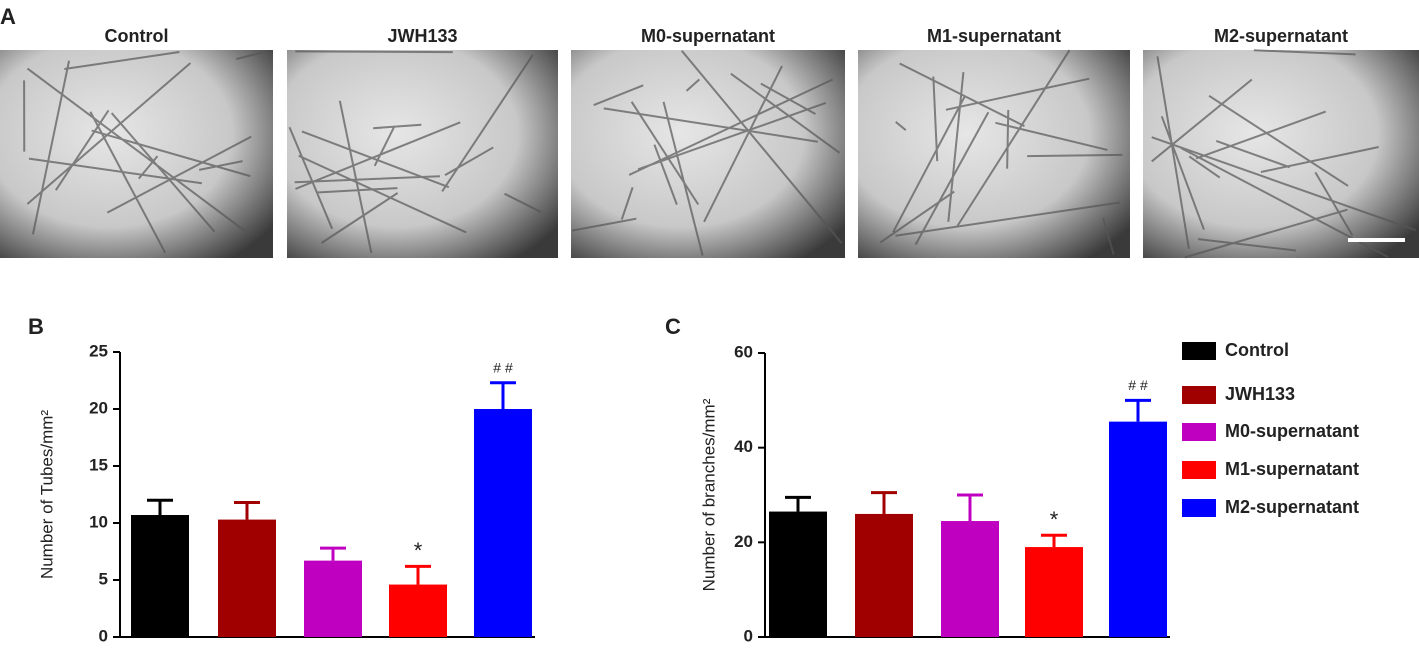 This screenshot has width=1419, height=649. Describe the element at coordinates (98, 350) in the screenshot. I see `y-tick-label: 25` at that location.